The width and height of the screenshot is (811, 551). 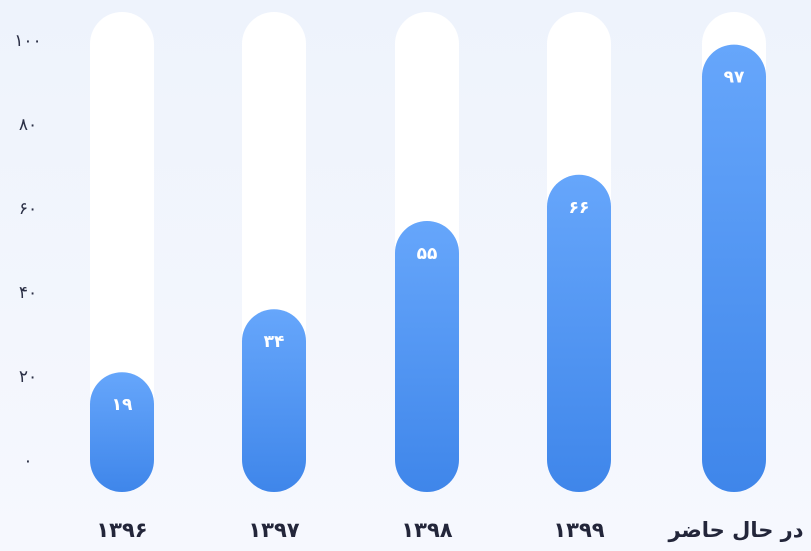 I want to click on x-tick-label: در حال حاضر, so click(x=735, y=530).